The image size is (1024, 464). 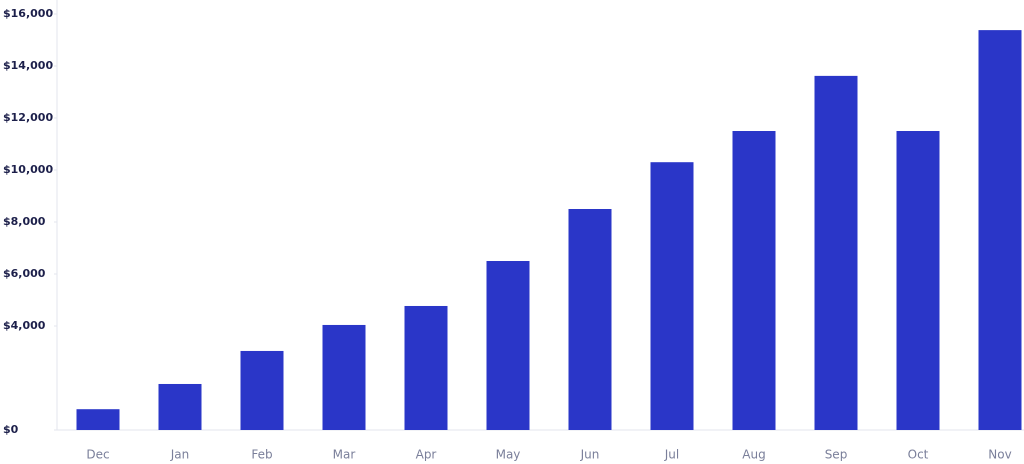 What do you see at coordinates (24, 325) in the screenshot?
I see `y-tick-label: $4,000` at bounding box center [24, 325].